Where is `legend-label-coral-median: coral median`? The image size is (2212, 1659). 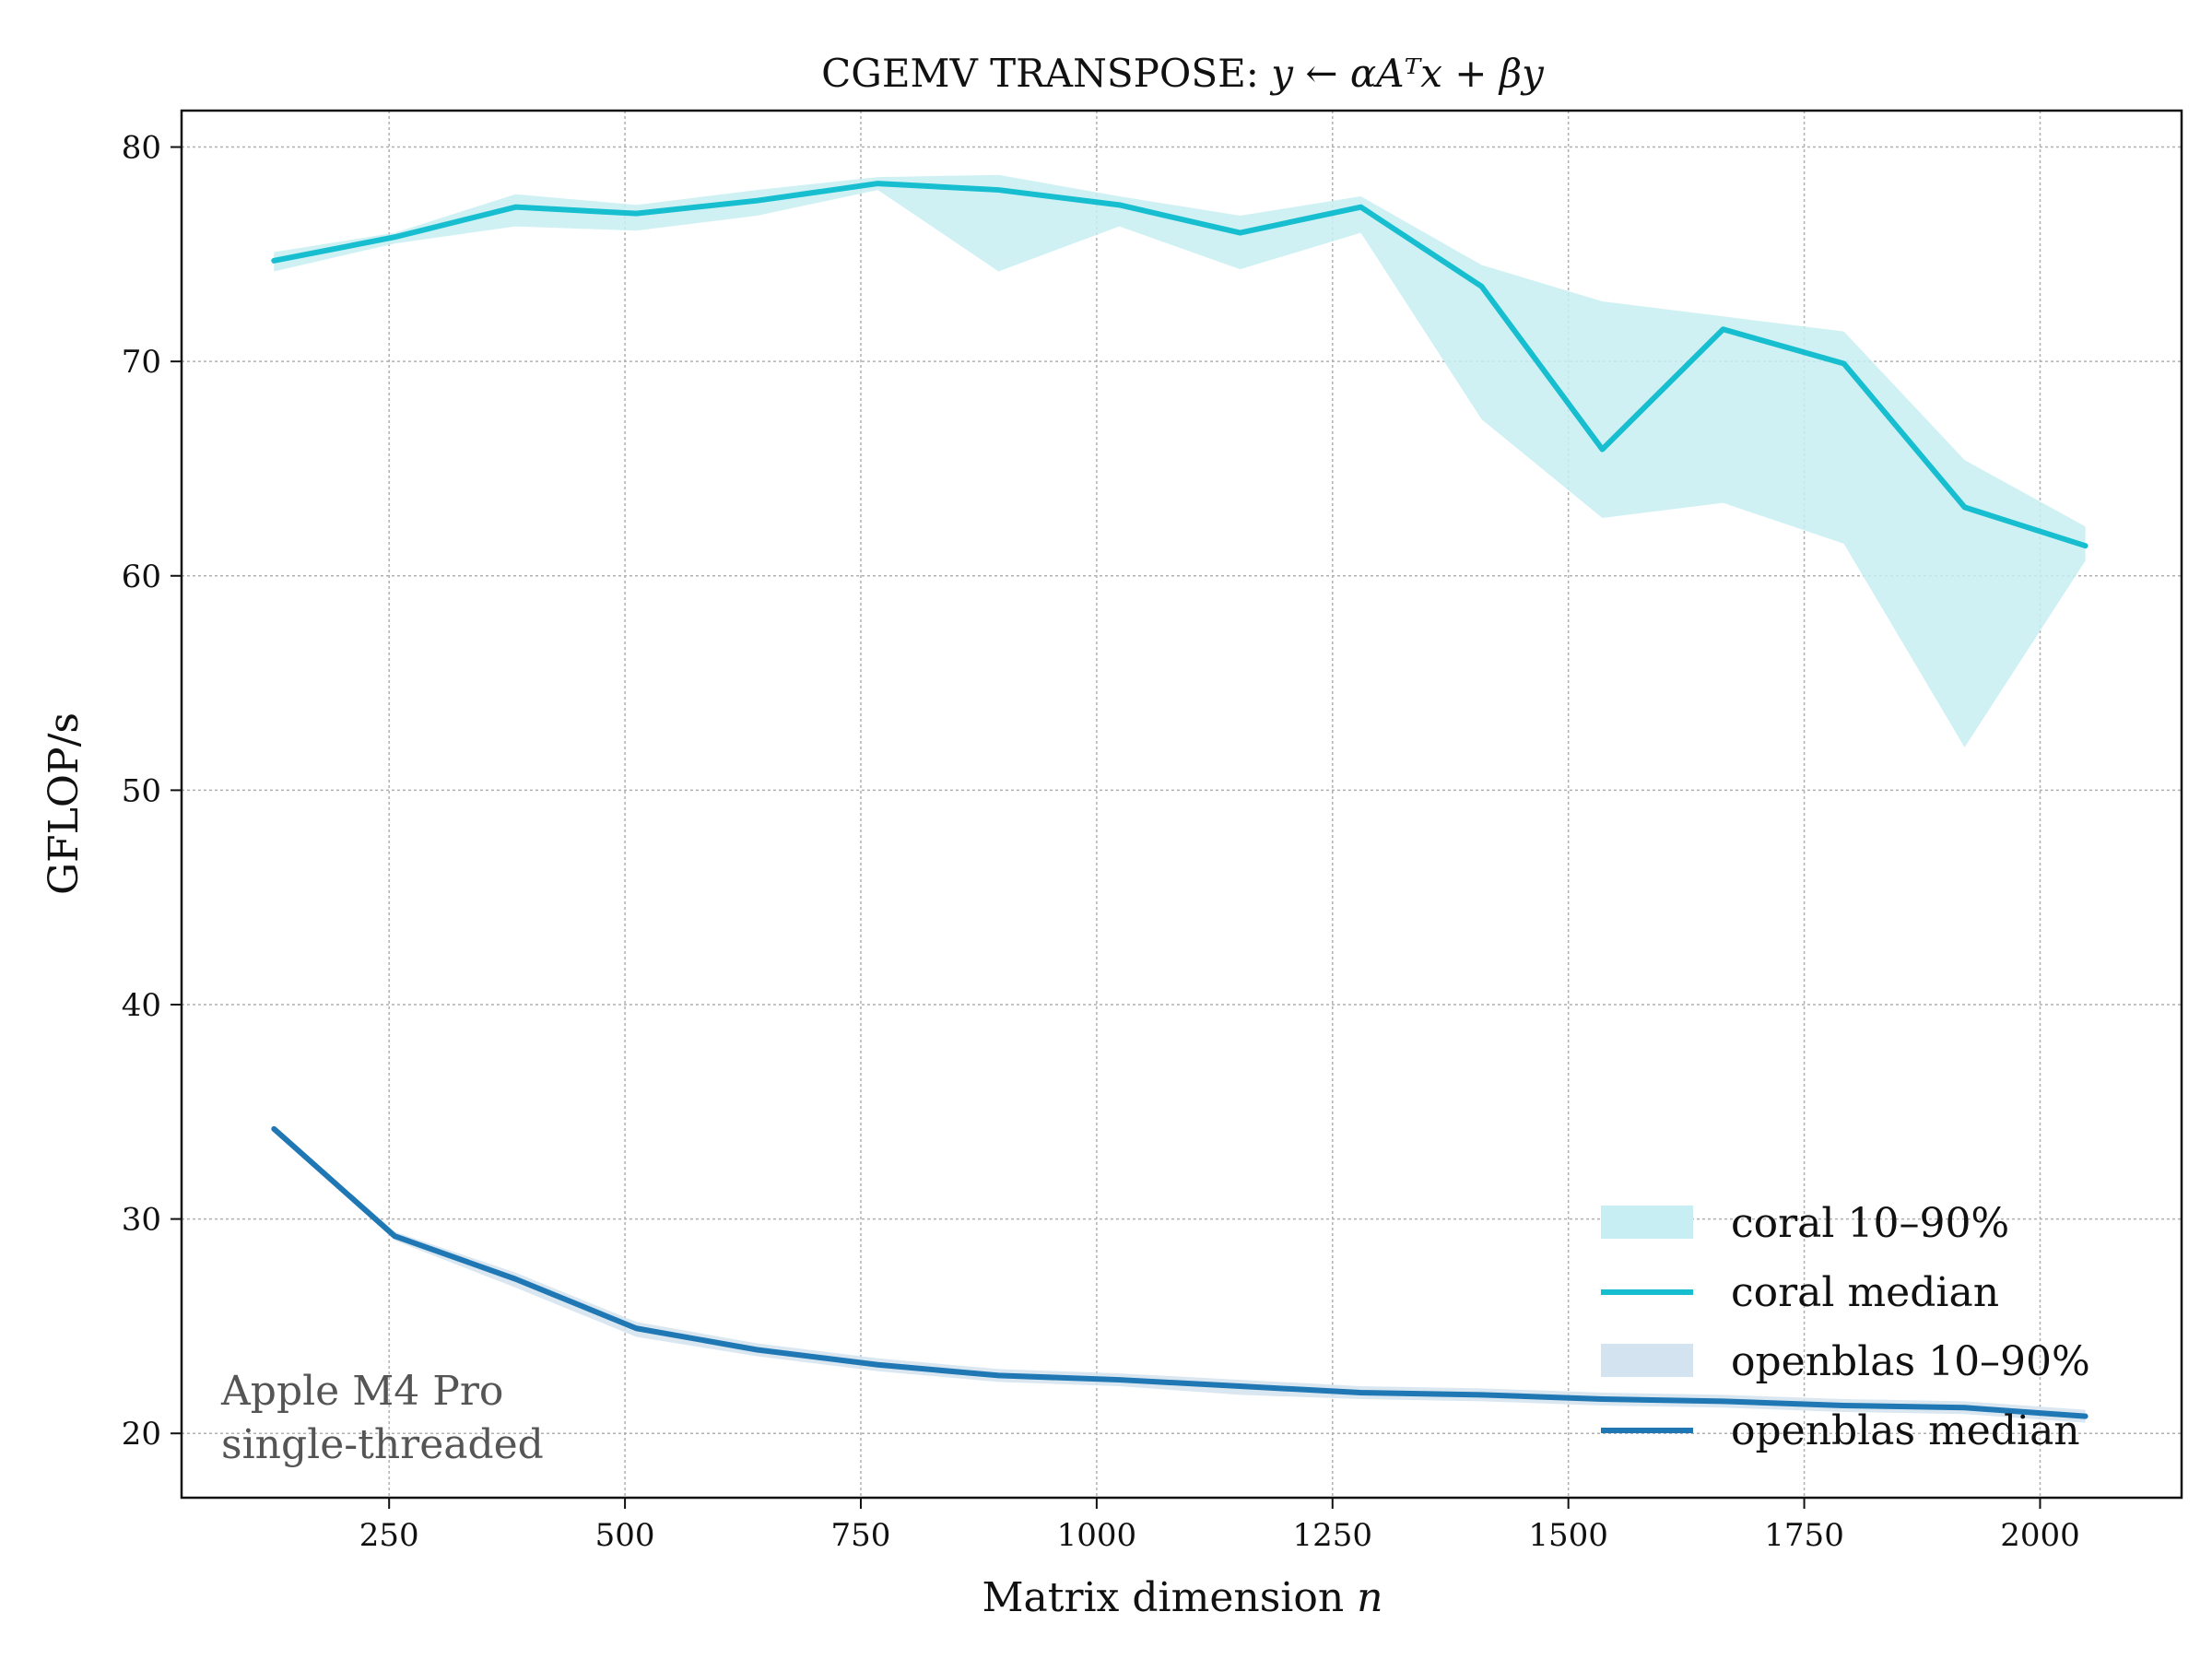
legend-label-coral-median: coral median is located at coordinates (1865, 1292).